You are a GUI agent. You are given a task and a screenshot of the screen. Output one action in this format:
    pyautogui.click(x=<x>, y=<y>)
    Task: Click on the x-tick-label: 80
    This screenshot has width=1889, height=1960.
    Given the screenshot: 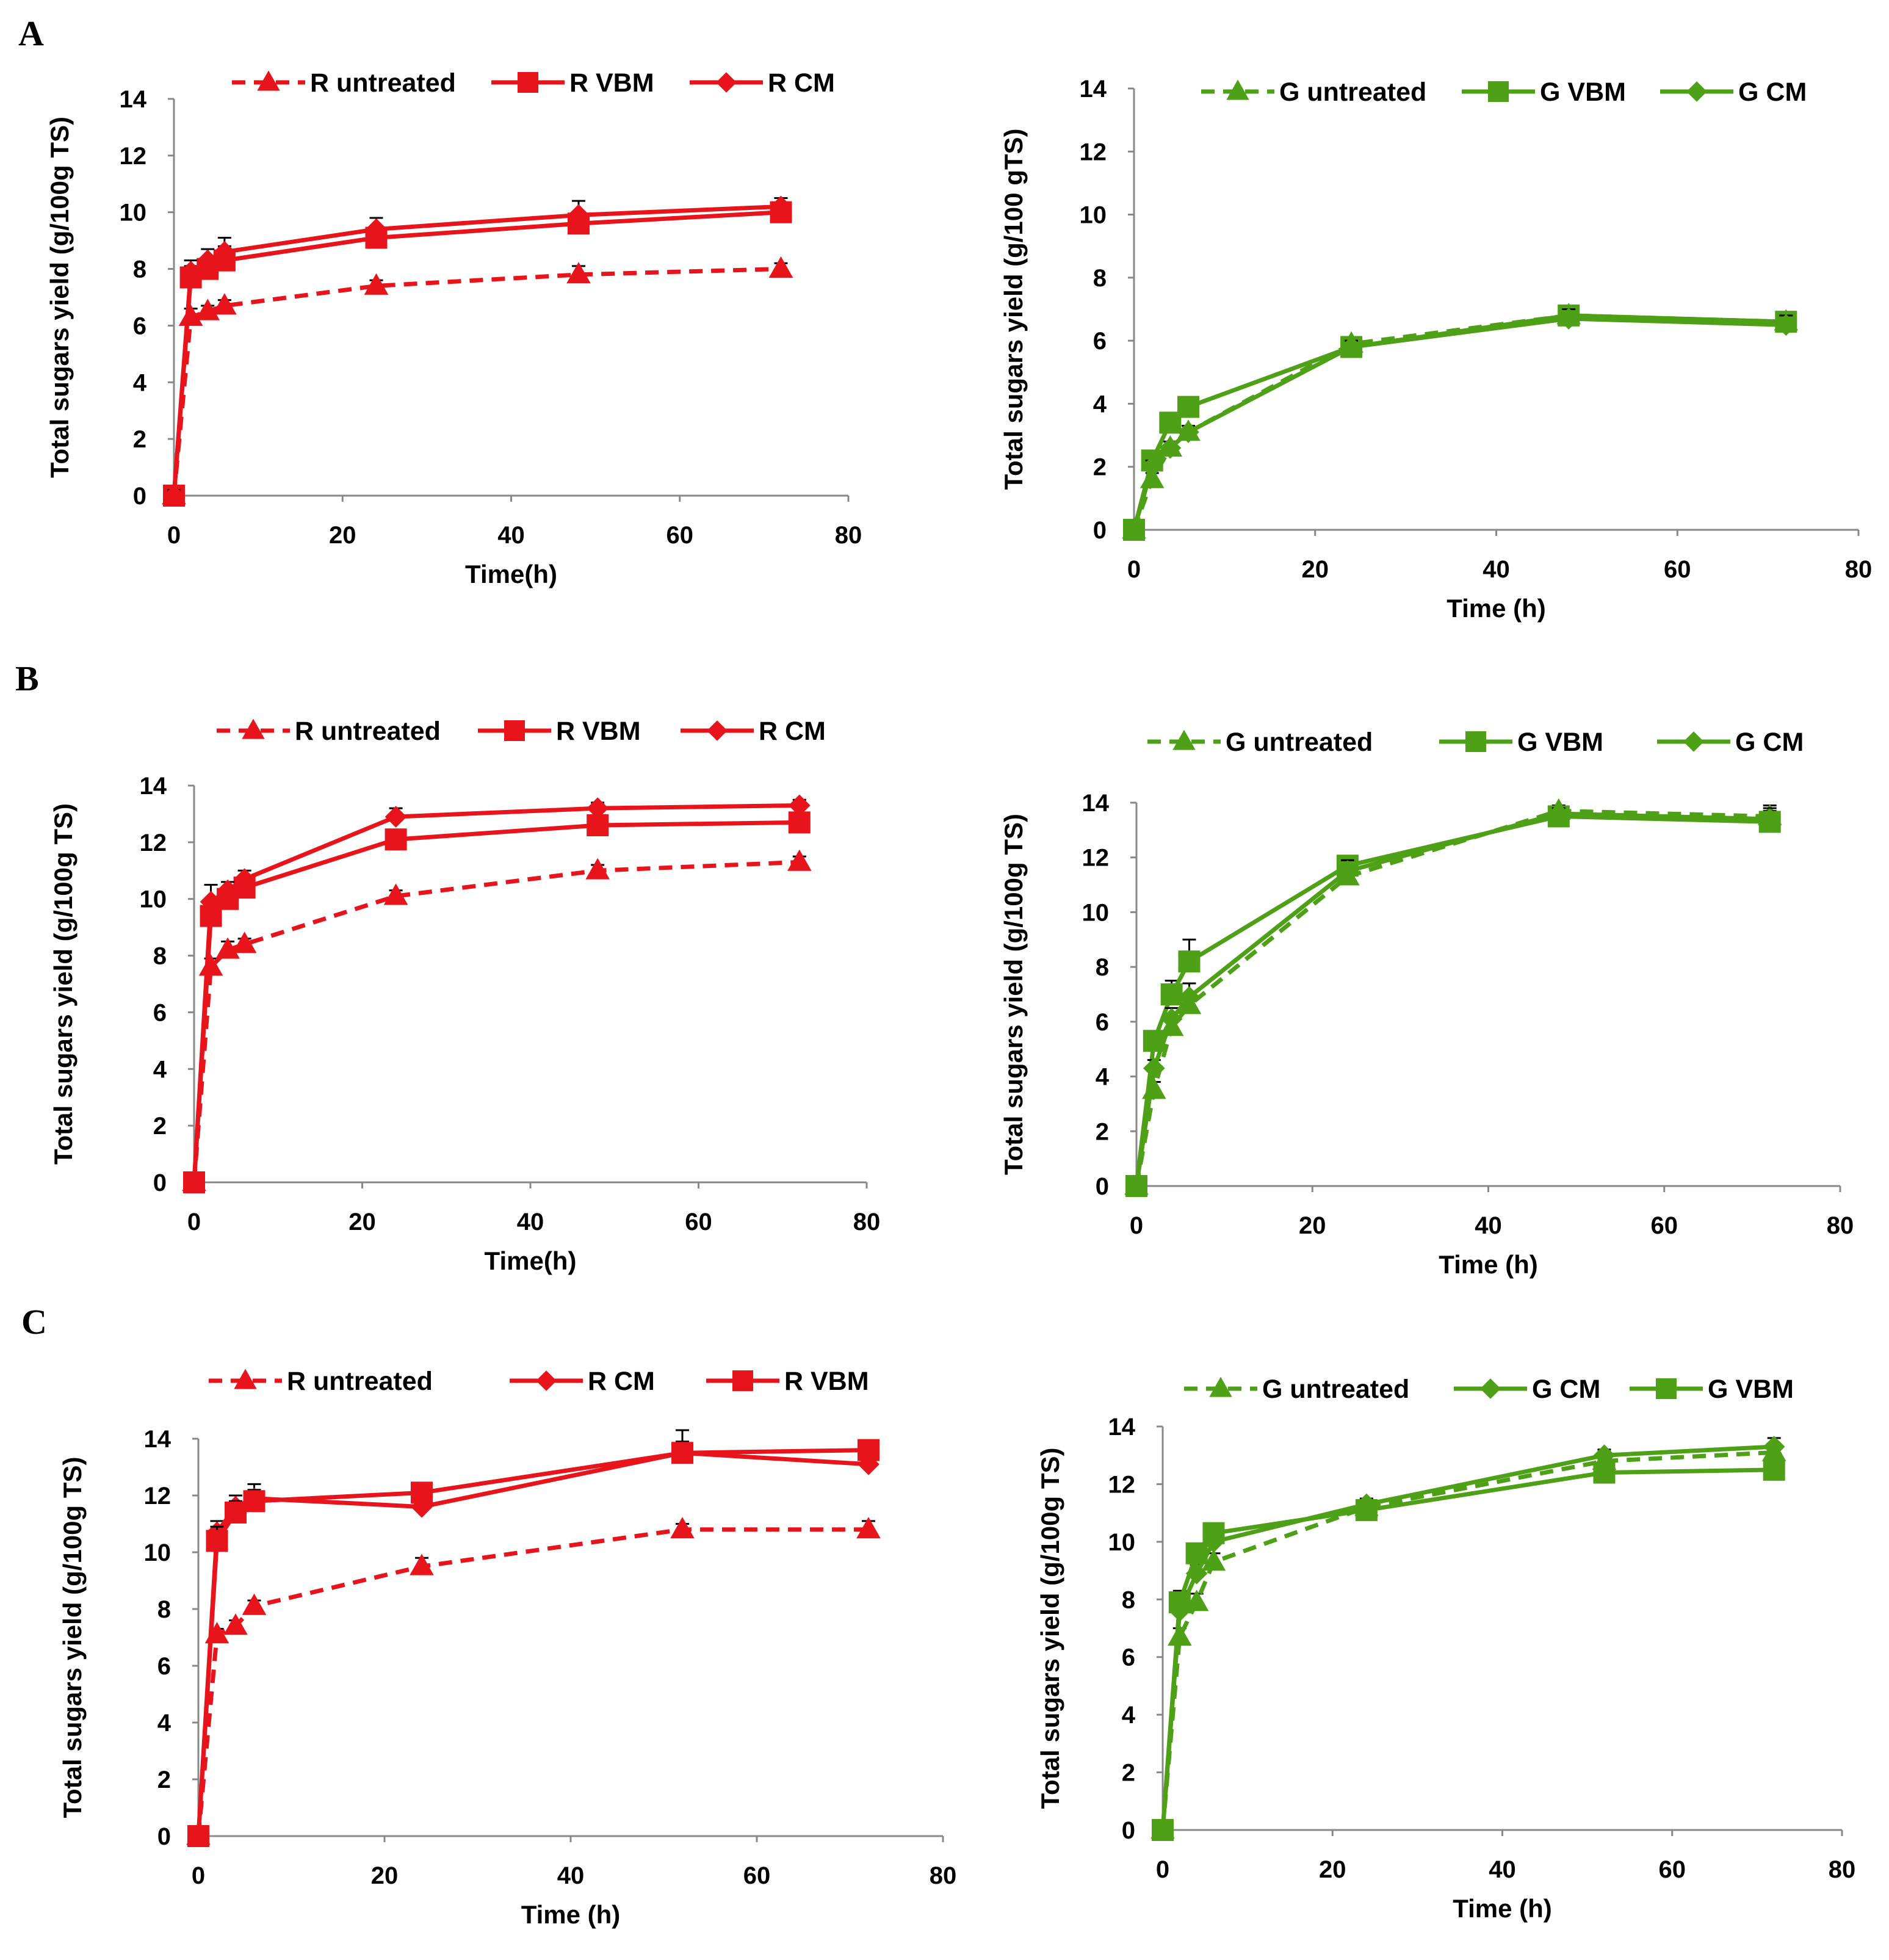 What is the action you would take?
    pyautogui.click(x=848, y=535)
    